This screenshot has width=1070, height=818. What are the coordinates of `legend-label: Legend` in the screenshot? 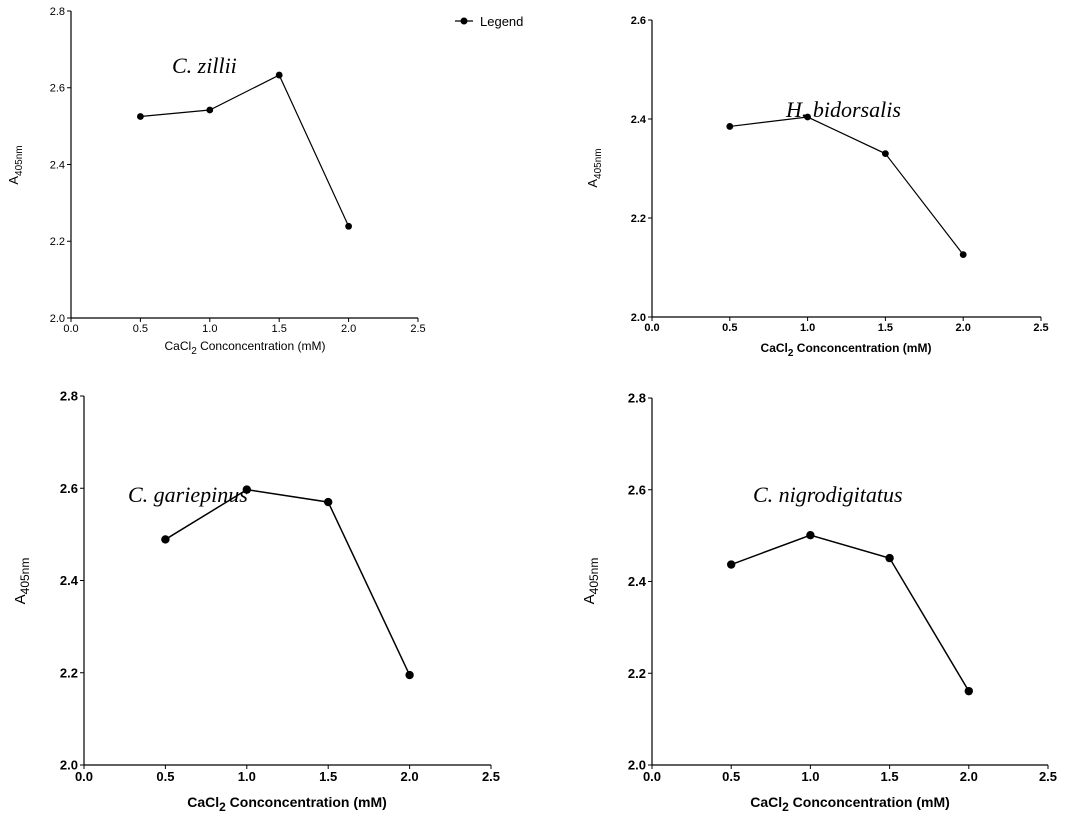 It's located at (501, 21).